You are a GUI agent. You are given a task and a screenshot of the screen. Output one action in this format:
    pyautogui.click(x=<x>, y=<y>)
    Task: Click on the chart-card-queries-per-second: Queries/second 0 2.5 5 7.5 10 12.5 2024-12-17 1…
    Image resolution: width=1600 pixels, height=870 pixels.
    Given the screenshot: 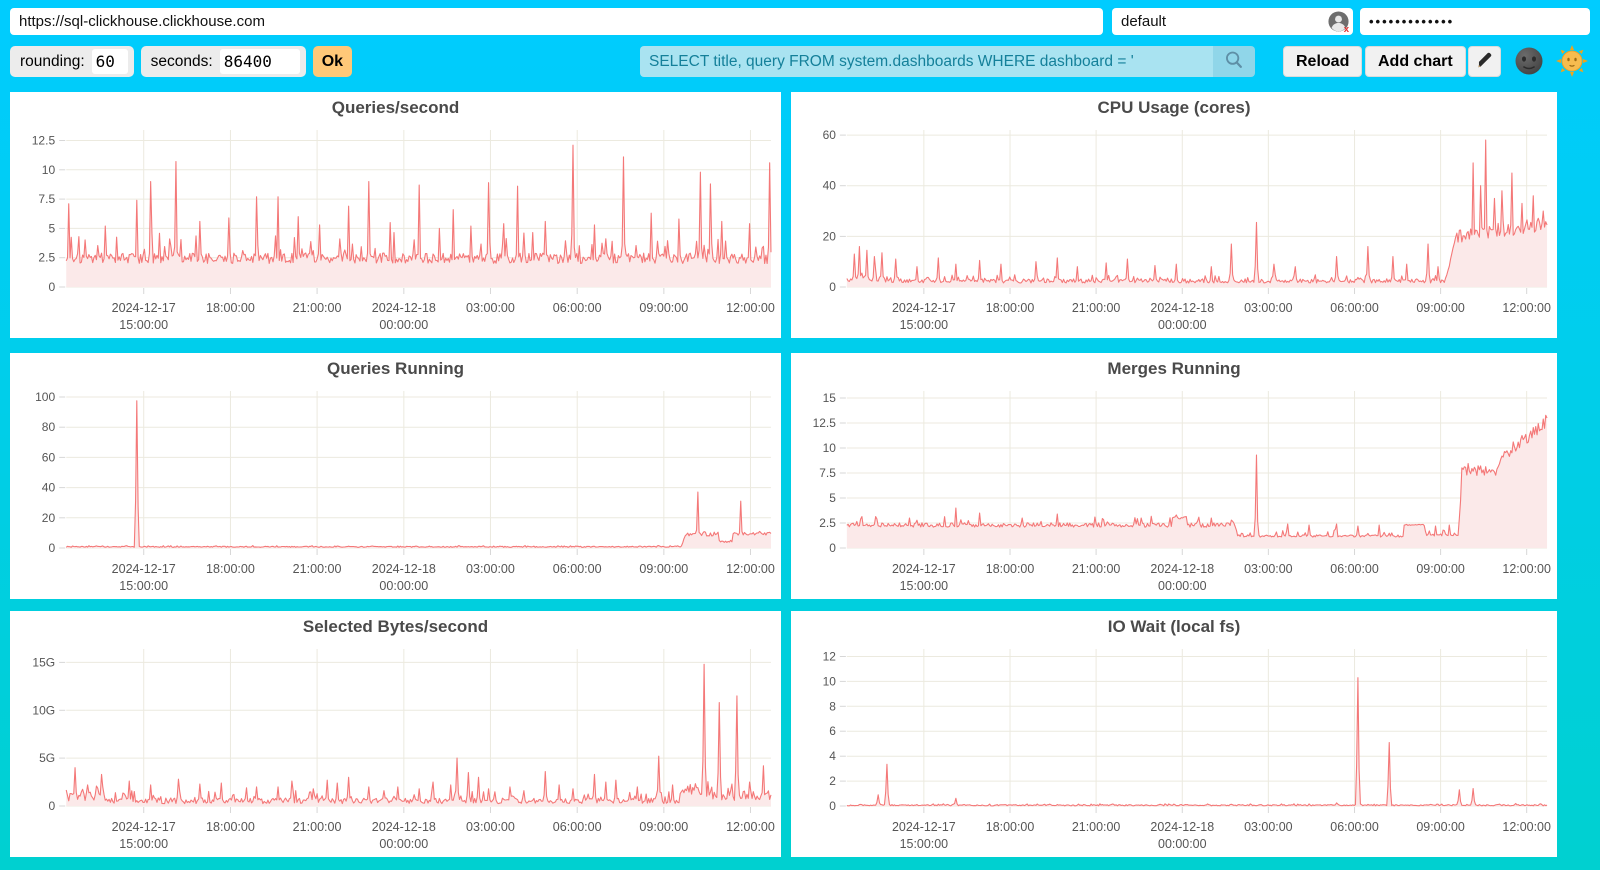 What is the action you would take?
    pyautogui.click(x=395, y=215)
    